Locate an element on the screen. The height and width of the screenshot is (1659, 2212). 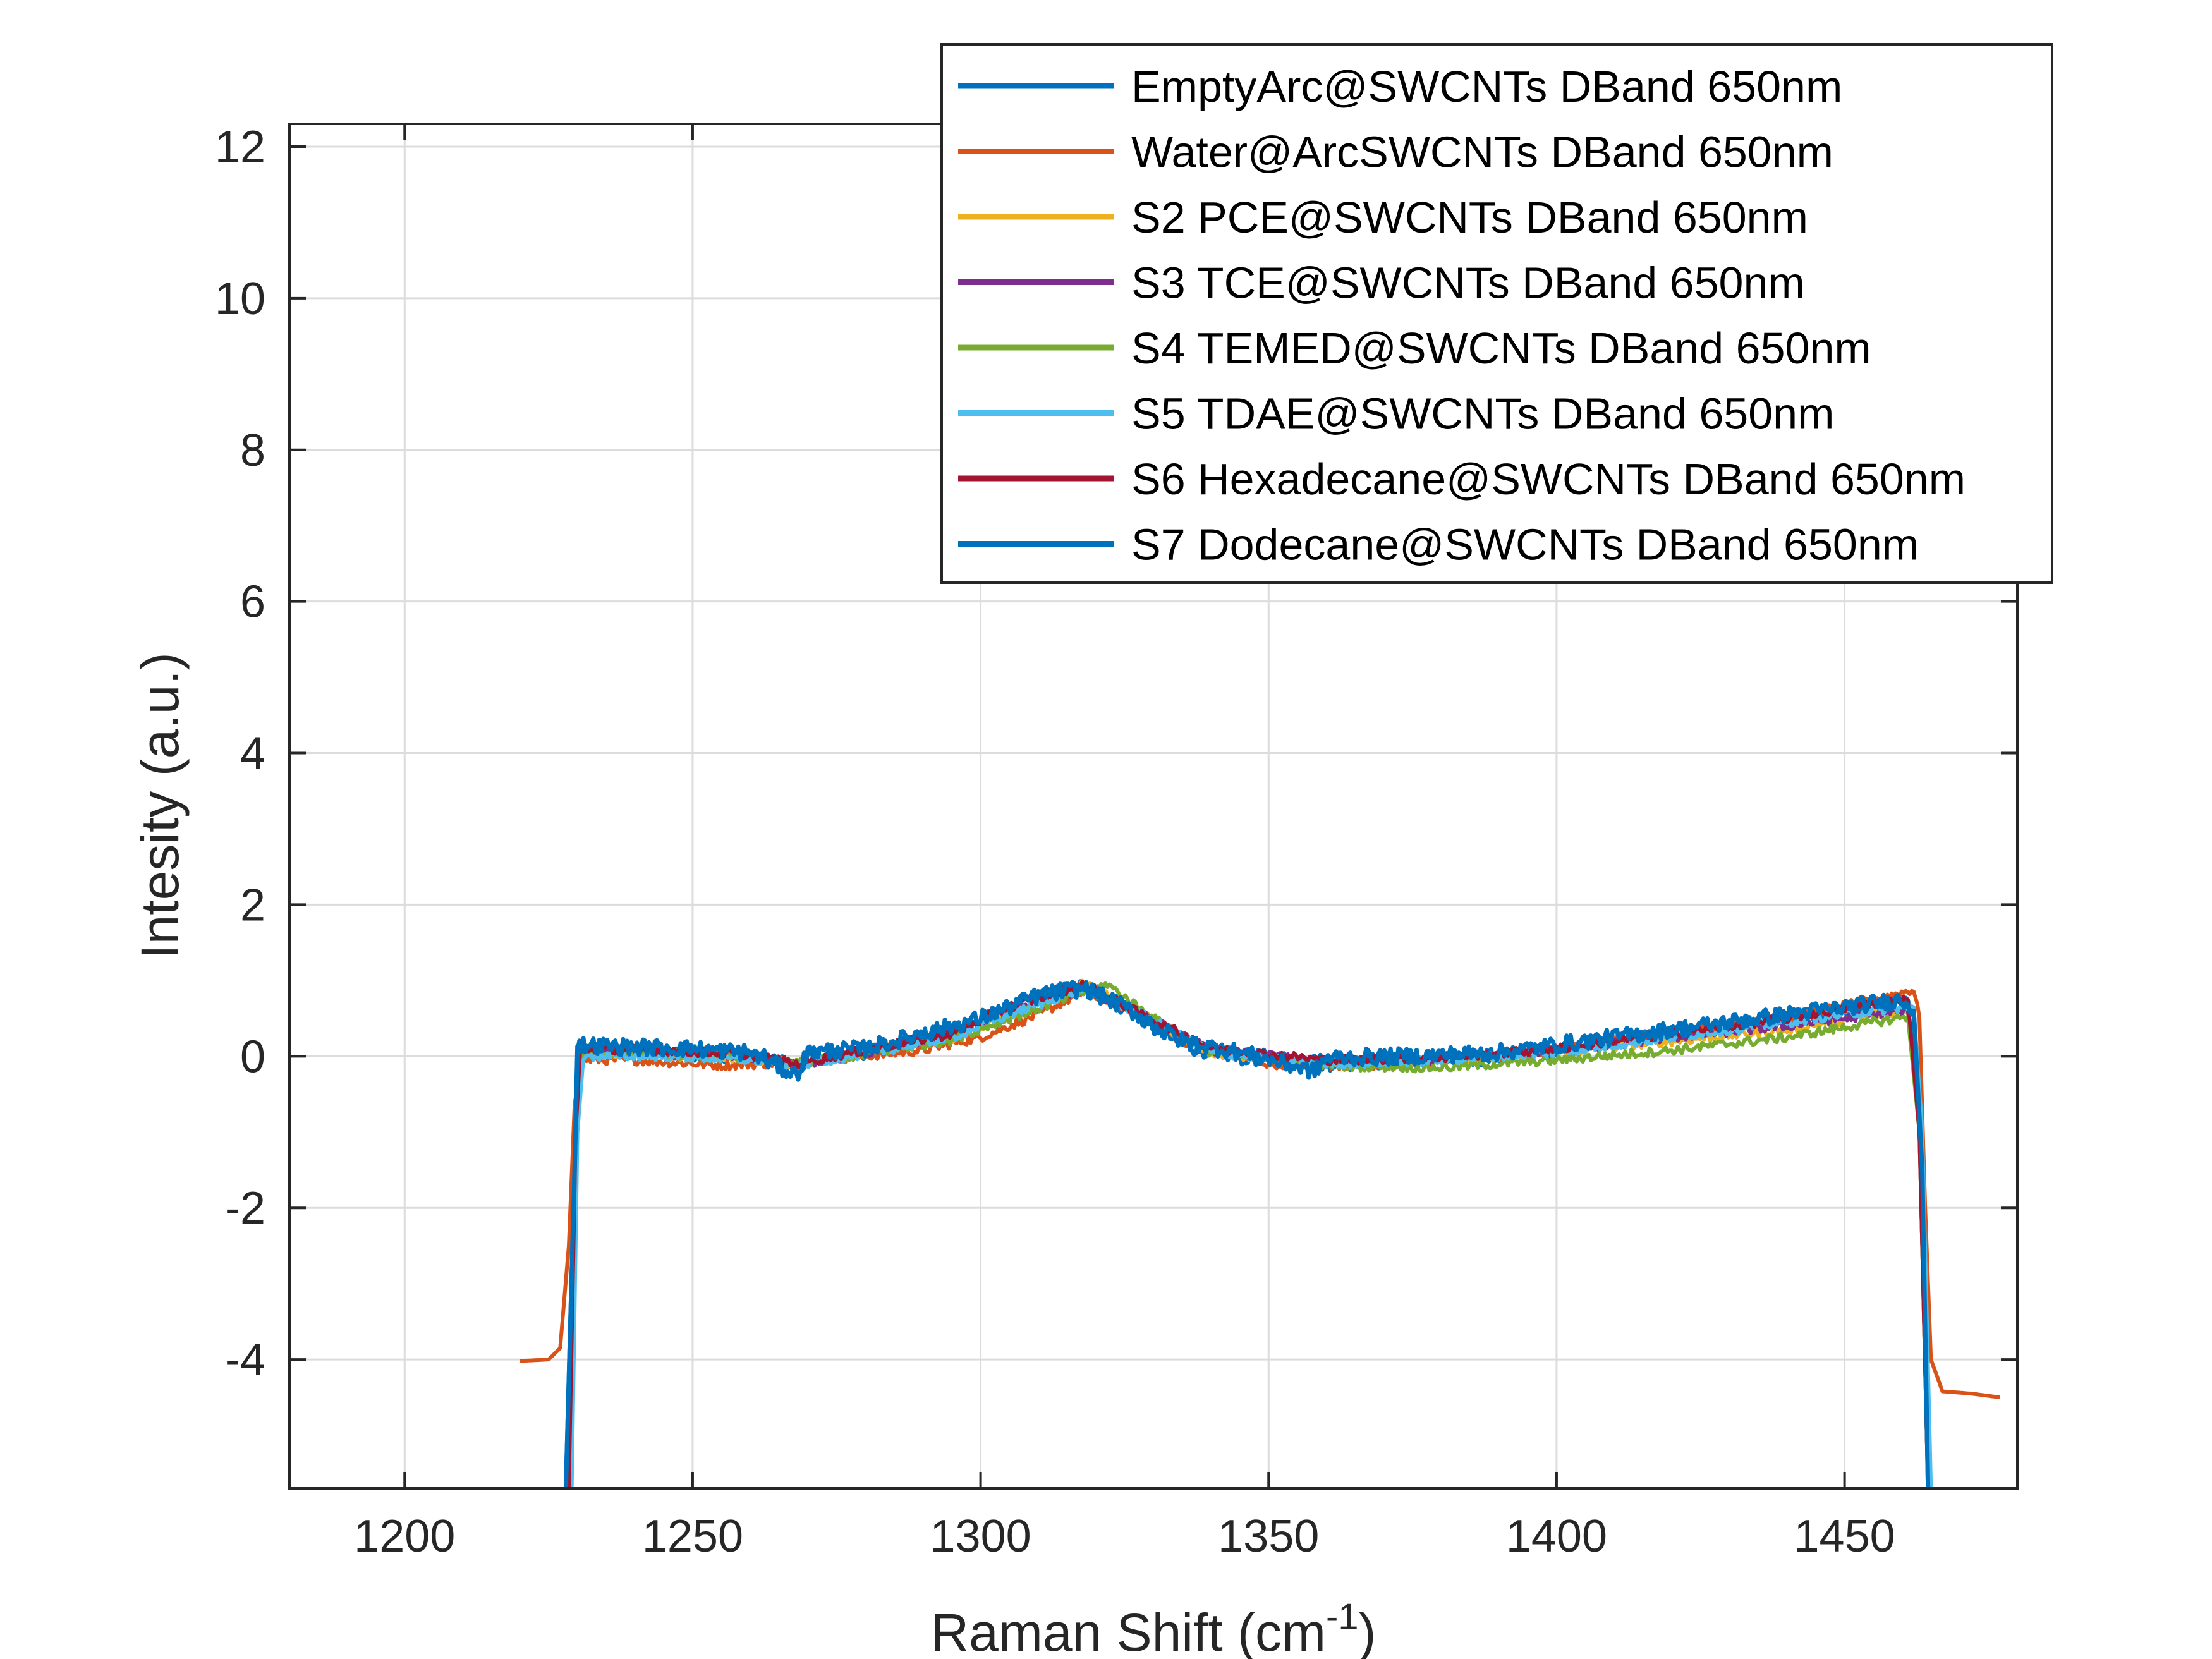
y-tick-label: 2 is located at coordinates (252, 905).